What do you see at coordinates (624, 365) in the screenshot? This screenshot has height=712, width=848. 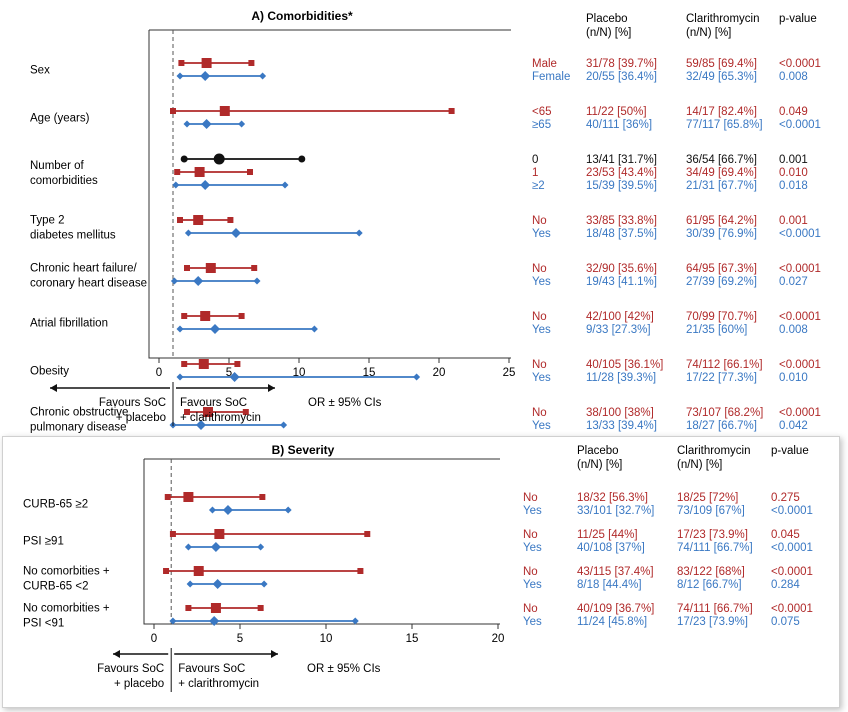 I see `placebo-value: 40/105 [36.1%]` at bounding box center [624, 365].